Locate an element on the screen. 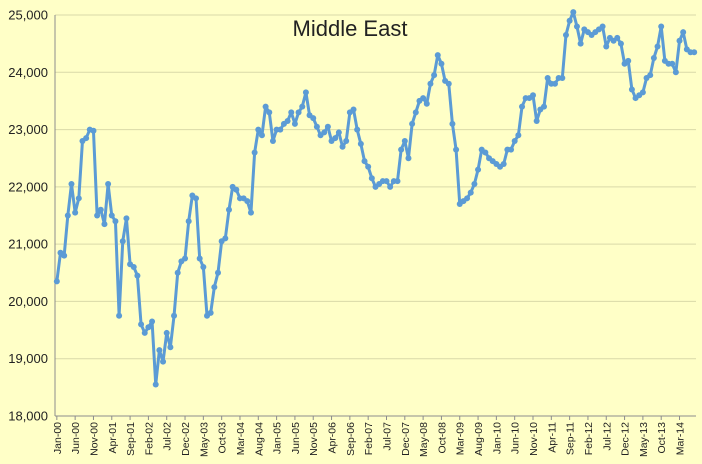 The width and height of the screenshot is (702, 464). x-tick-label: Nov-05 is located at coordinates (314, 439).